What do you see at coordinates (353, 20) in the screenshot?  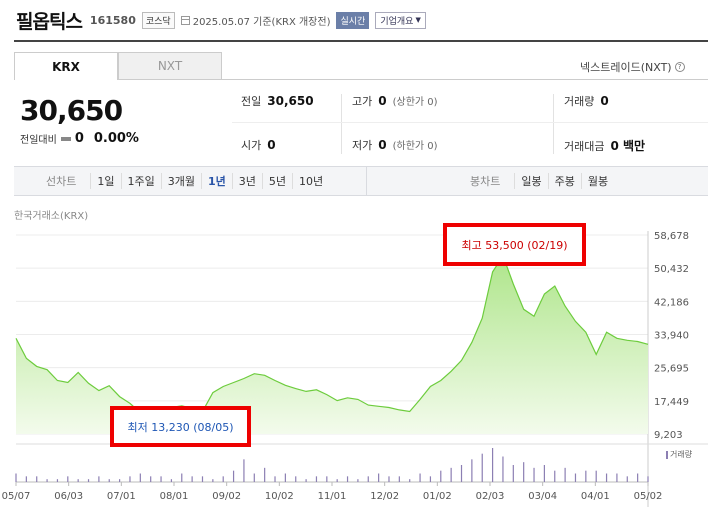 I see `realtime-badge: 실시간` at bounding box center [353, 20].